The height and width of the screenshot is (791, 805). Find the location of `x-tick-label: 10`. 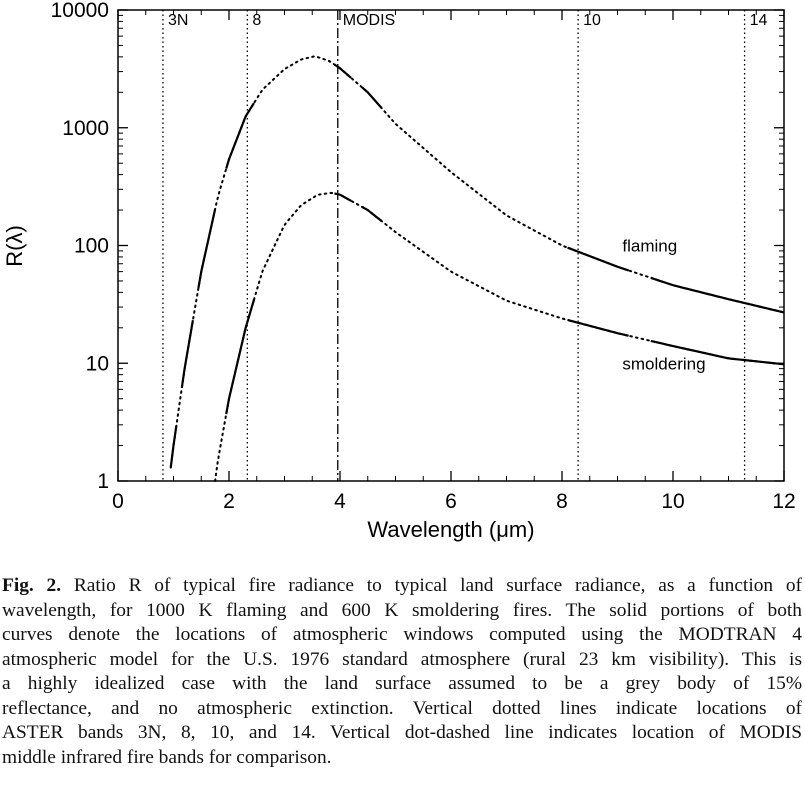

x-tick-label: 10 is located at coordinates (672, 501).